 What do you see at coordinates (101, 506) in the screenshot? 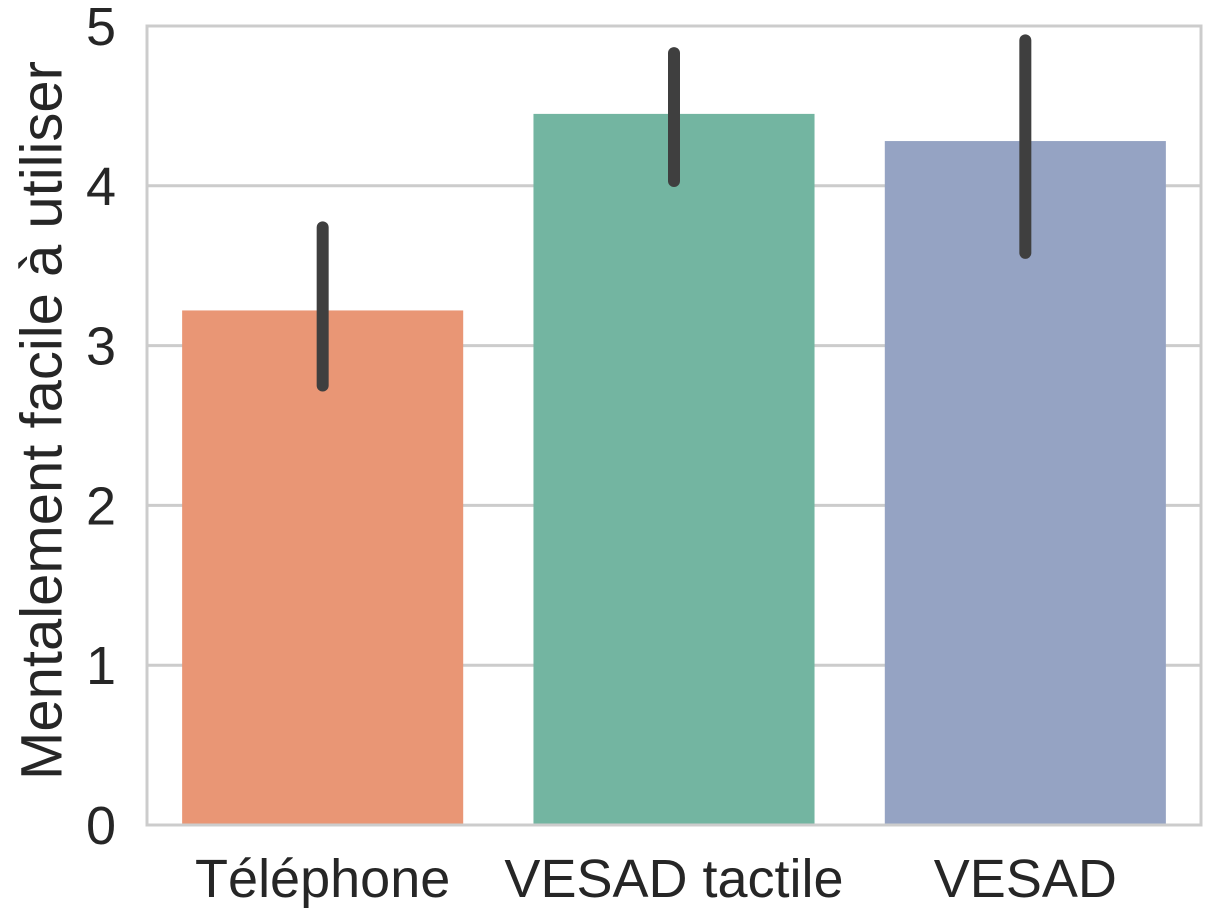
I see `y-tick-label: 2` at bounding box center [101, 506].